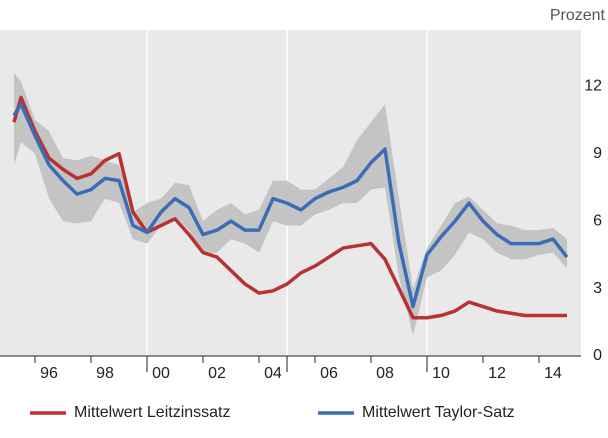 The height and width of the screenshot is (438, 608). Describe the element at coordinates (161, 373) in the screenshot. I see `x-tick-label: 00` at that location.